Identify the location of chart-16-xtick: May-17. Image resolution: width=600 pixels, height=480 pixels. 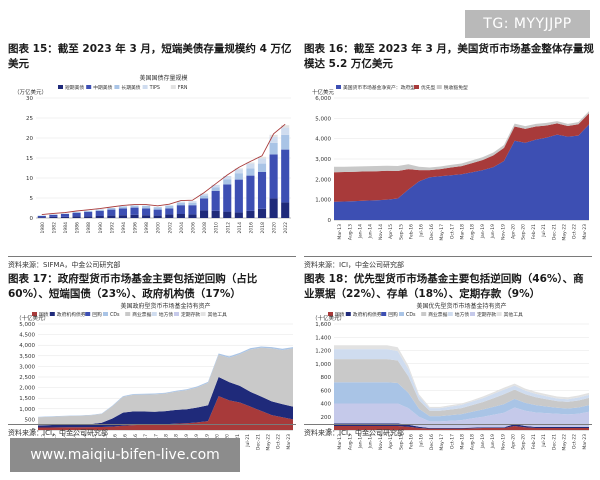
(442, 232).